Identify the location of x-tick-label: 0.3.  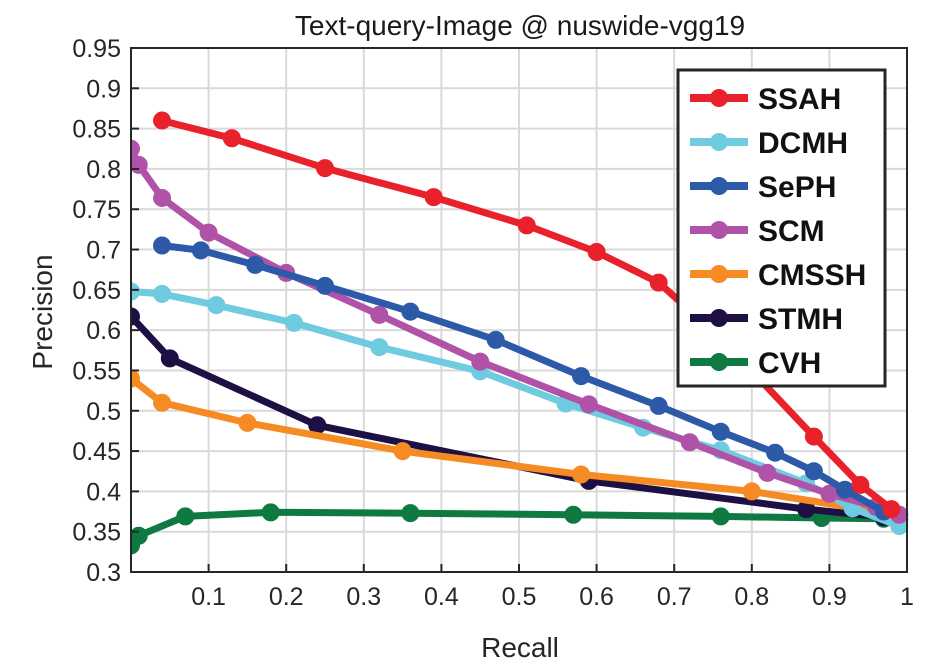
(363, 597).